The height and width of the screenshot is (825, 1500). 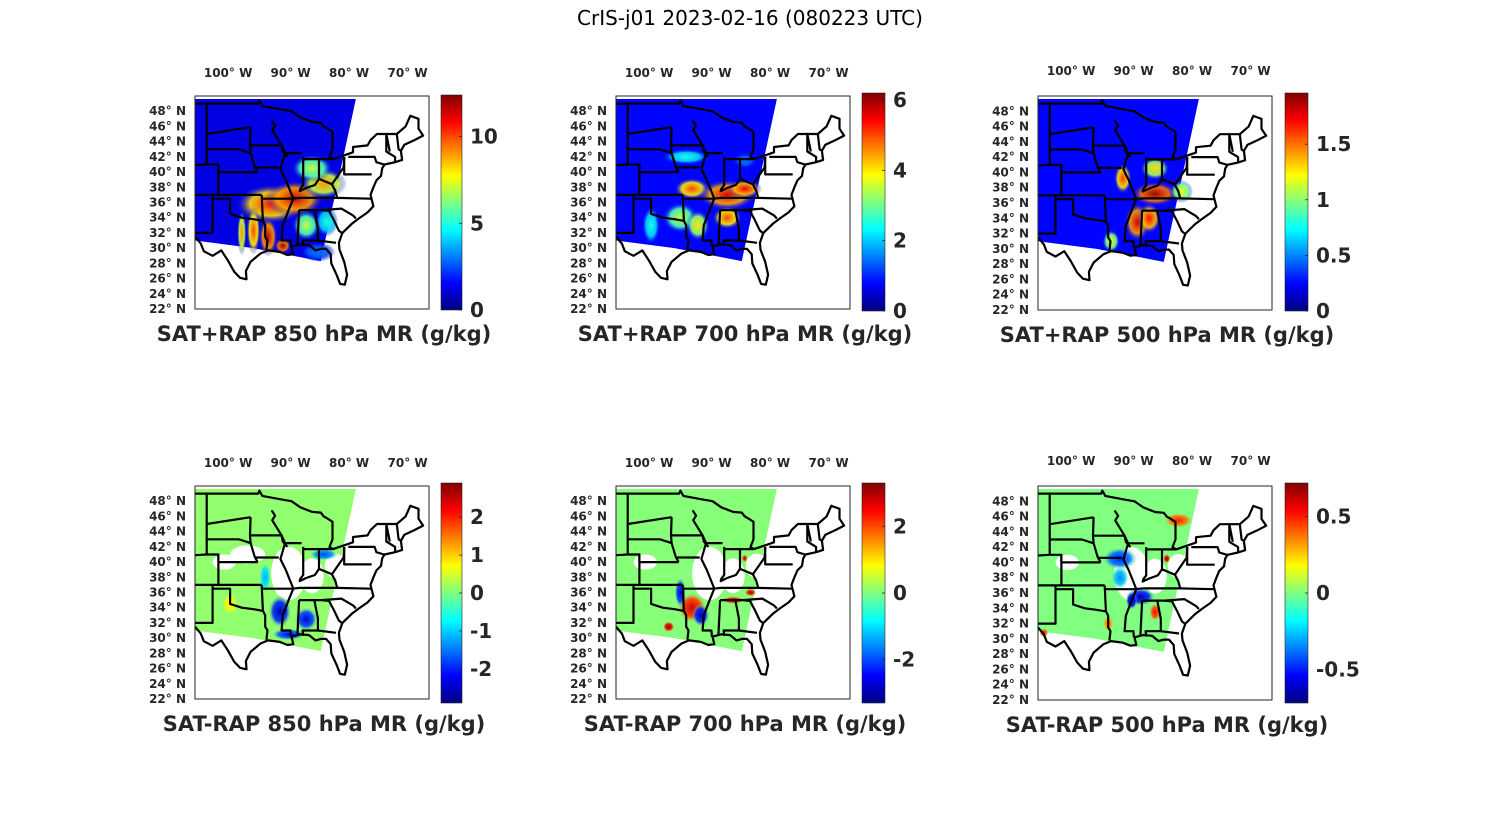 I want to click on colorbar-tick-label: 6, so click(x=900, y=100).